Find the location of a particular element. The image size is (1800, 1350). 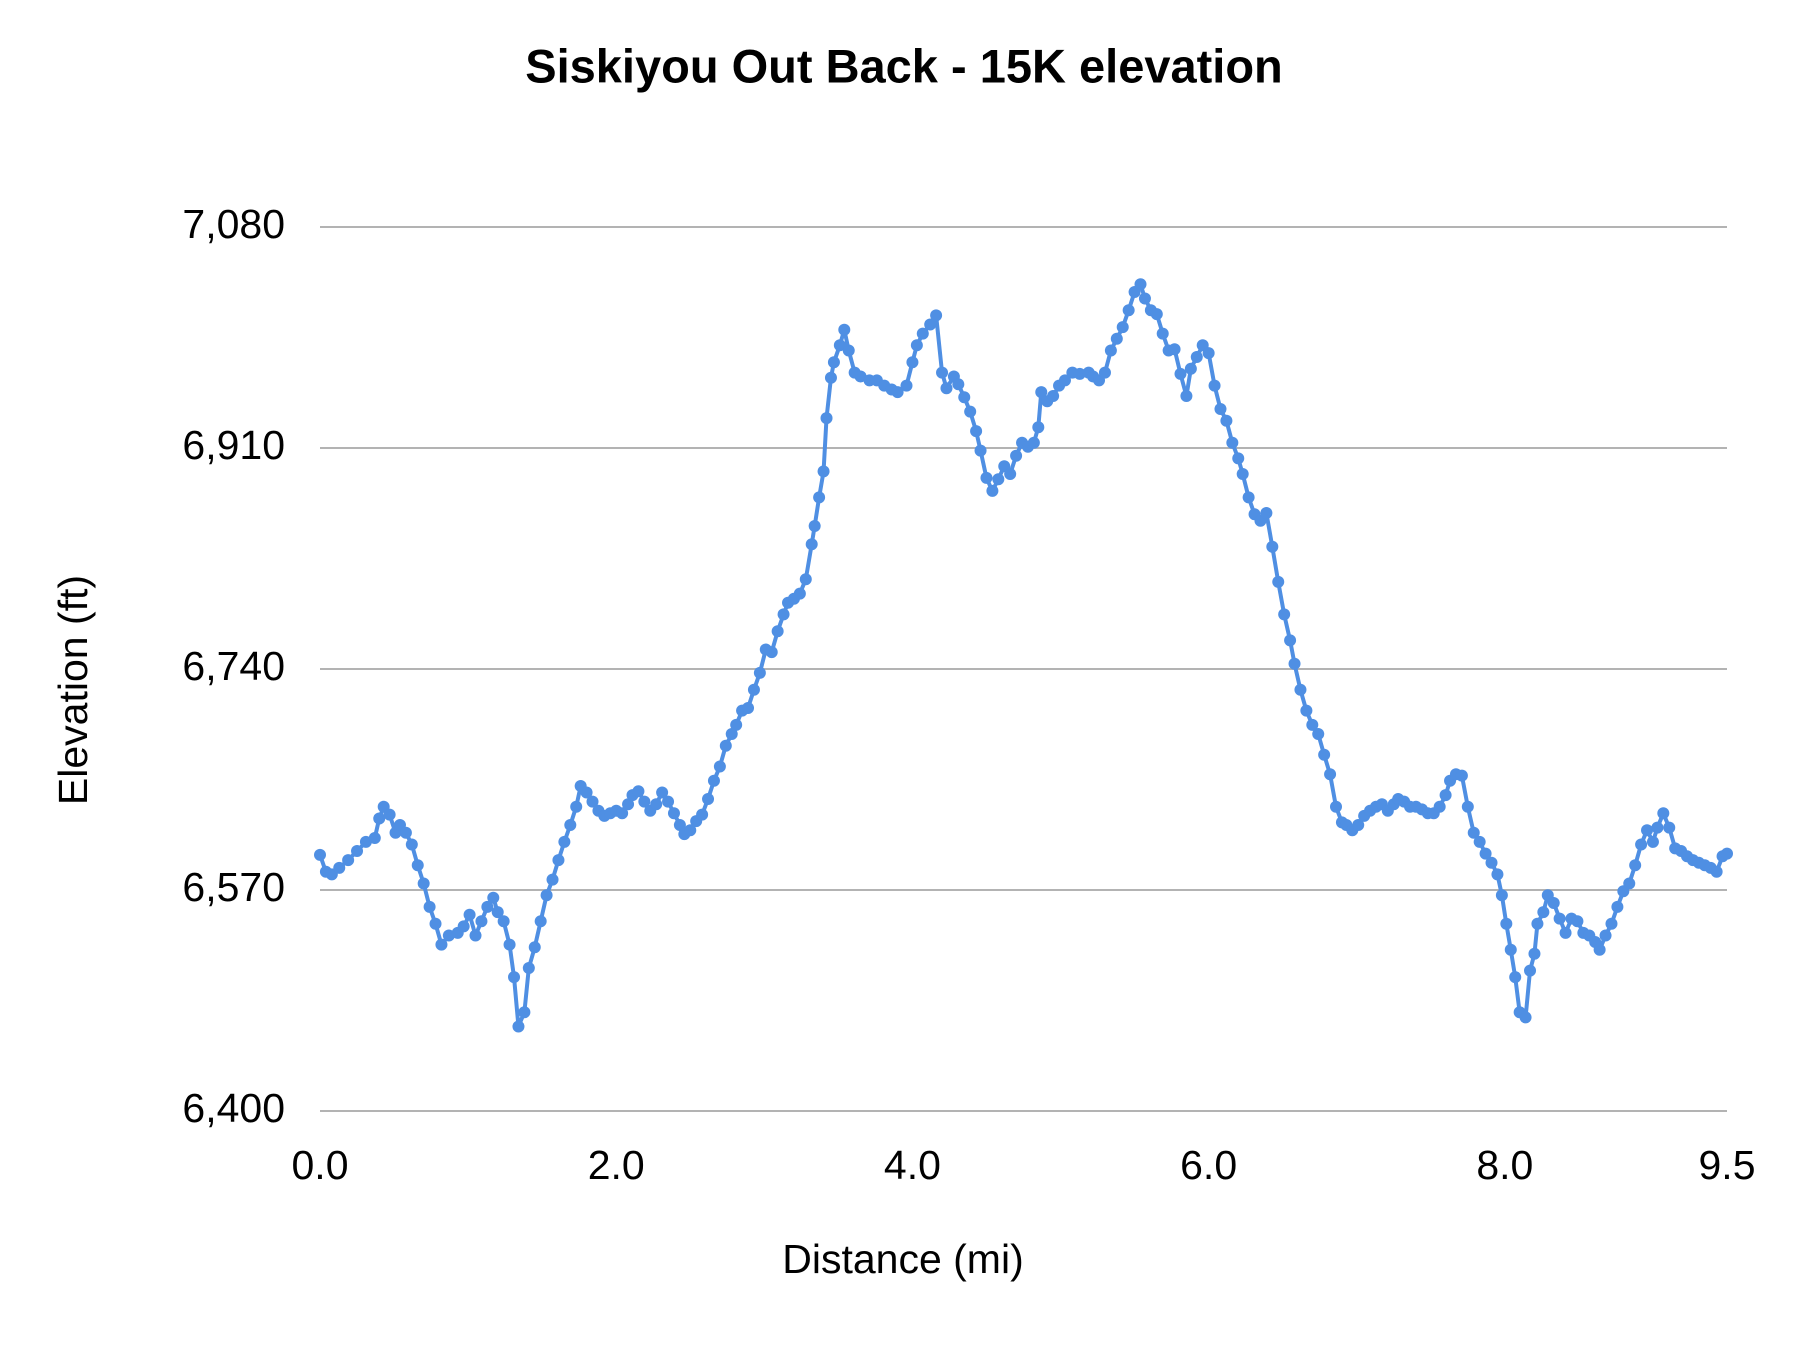

y-tick-label: 6,400 is located at coordinates (233, 1108).